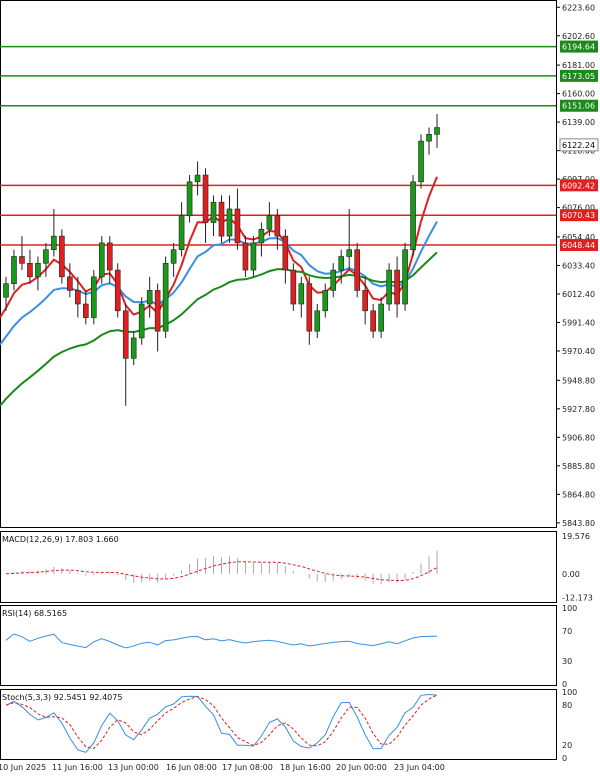  I want to click on stoch-k-line, so click(221, 723).